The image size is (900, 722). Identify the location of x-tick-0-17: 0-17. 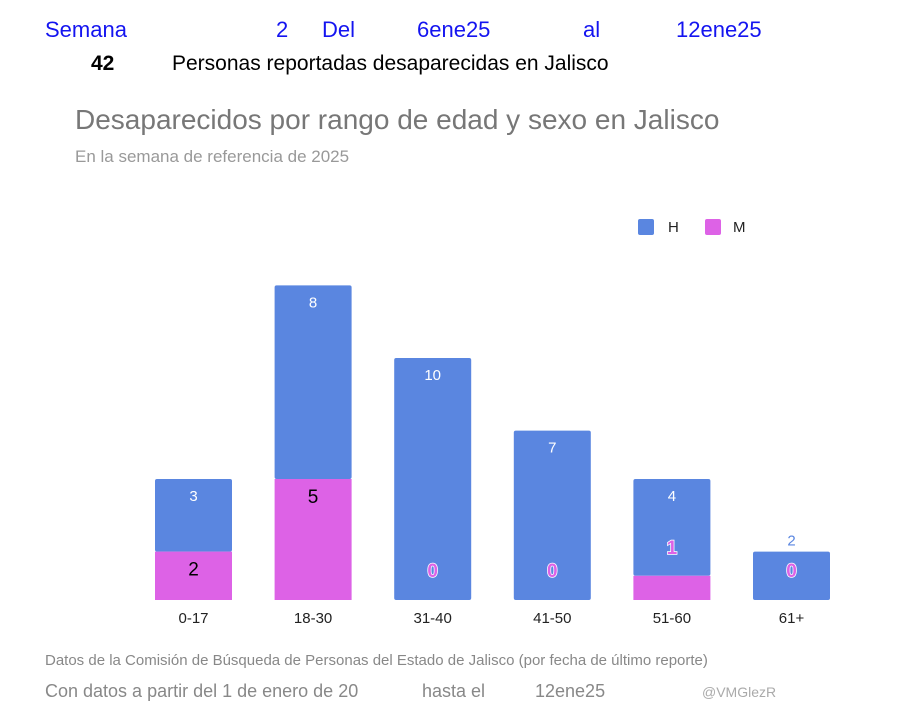
(193, 618).